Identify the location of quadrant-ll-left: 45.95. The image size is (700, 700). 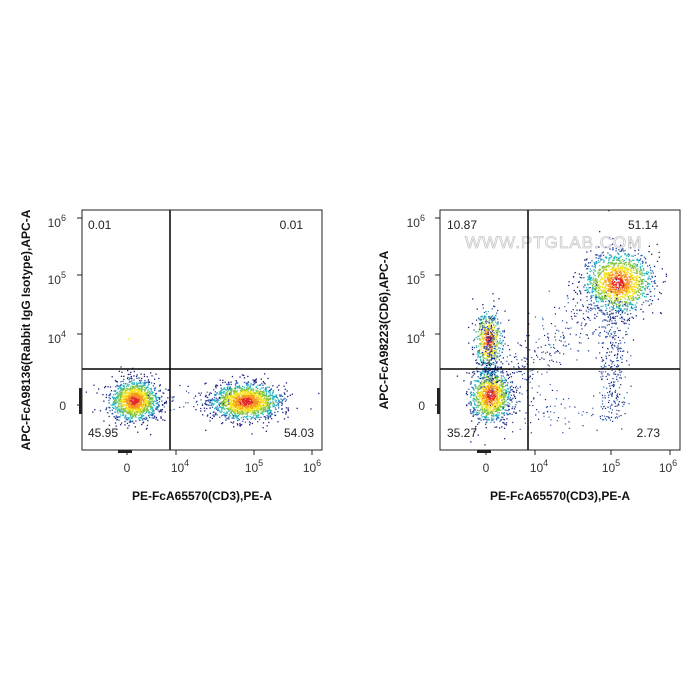
(103, 433).